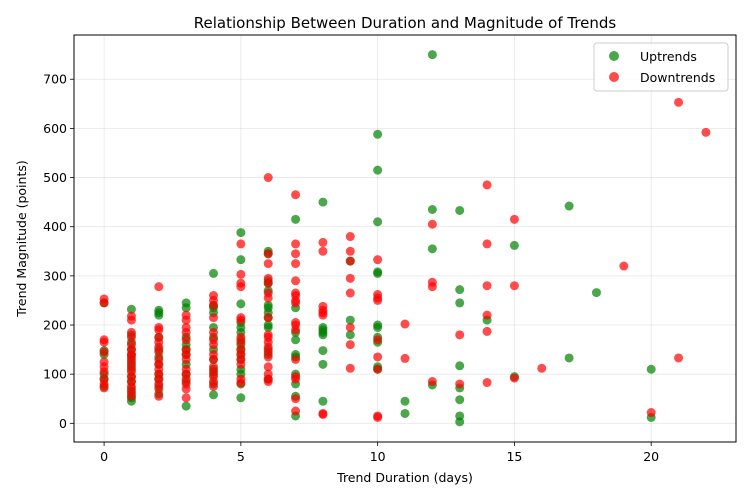 This screenshot has height=500, width=750. Describe the element at coordinates (55, 275) in the screenshot. I see `y-tick-label: 300` at that location.